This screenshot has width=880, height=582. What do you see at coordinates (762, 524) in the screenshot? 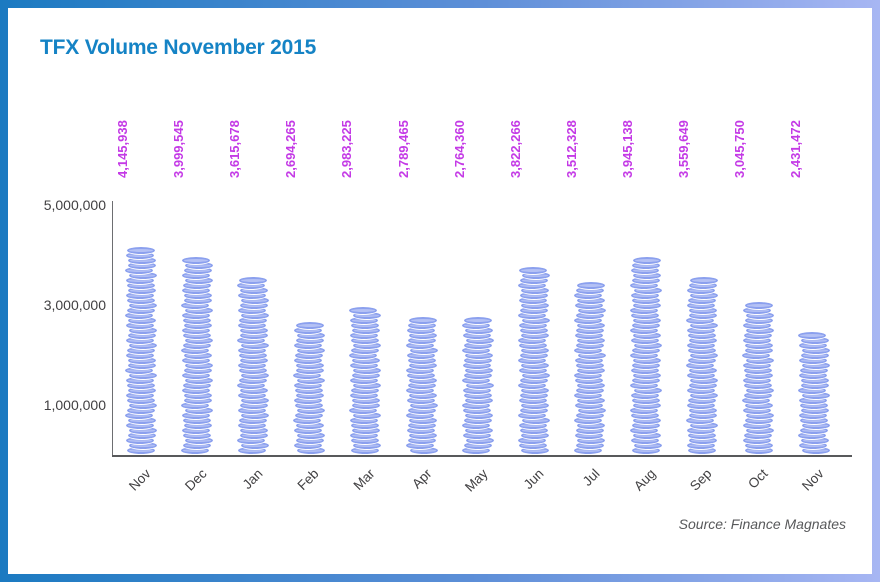
I see `source-note: Source: Finance Magnates` at bounding box center [762, 524].